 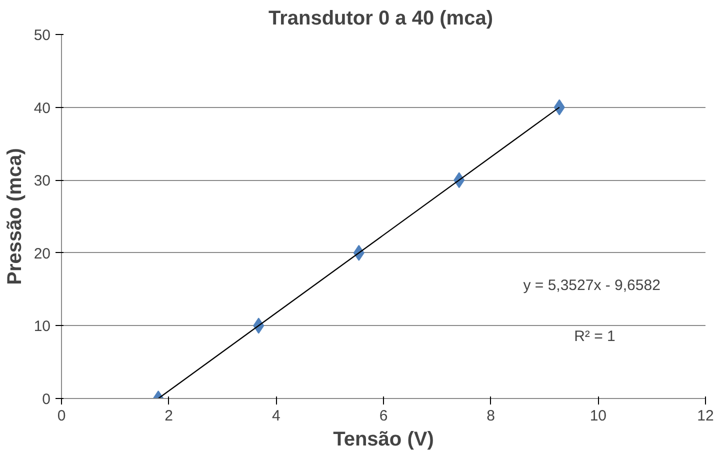 What do you see at coordinates (383, 439) in the screenshot?
I see `x-axis-title: Tensão (V)` at bounding box center [383, 439].